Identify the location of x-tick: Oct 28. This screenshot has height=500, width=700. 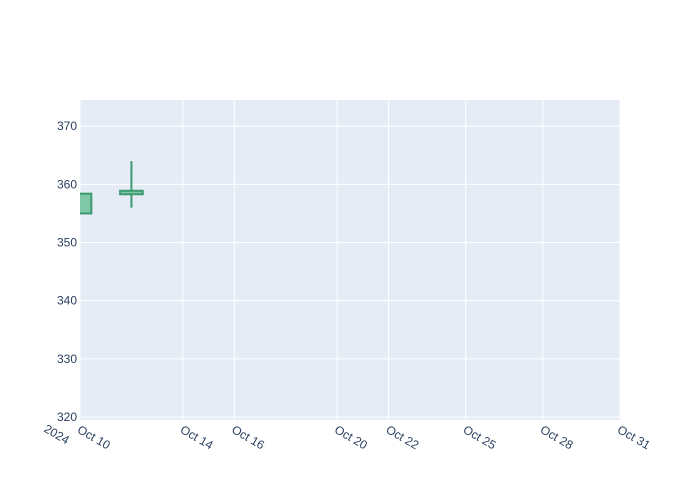
(557, 437).